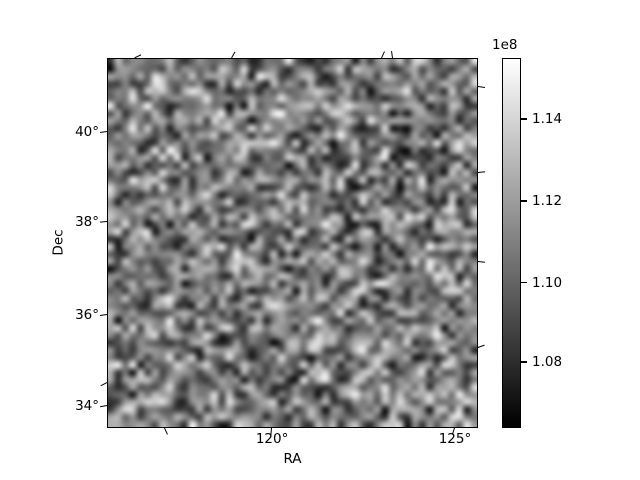  What do you see at coordinates (392, 54) in the screenshot?
I see `x-tick-top` at bounding box center [392, 54].